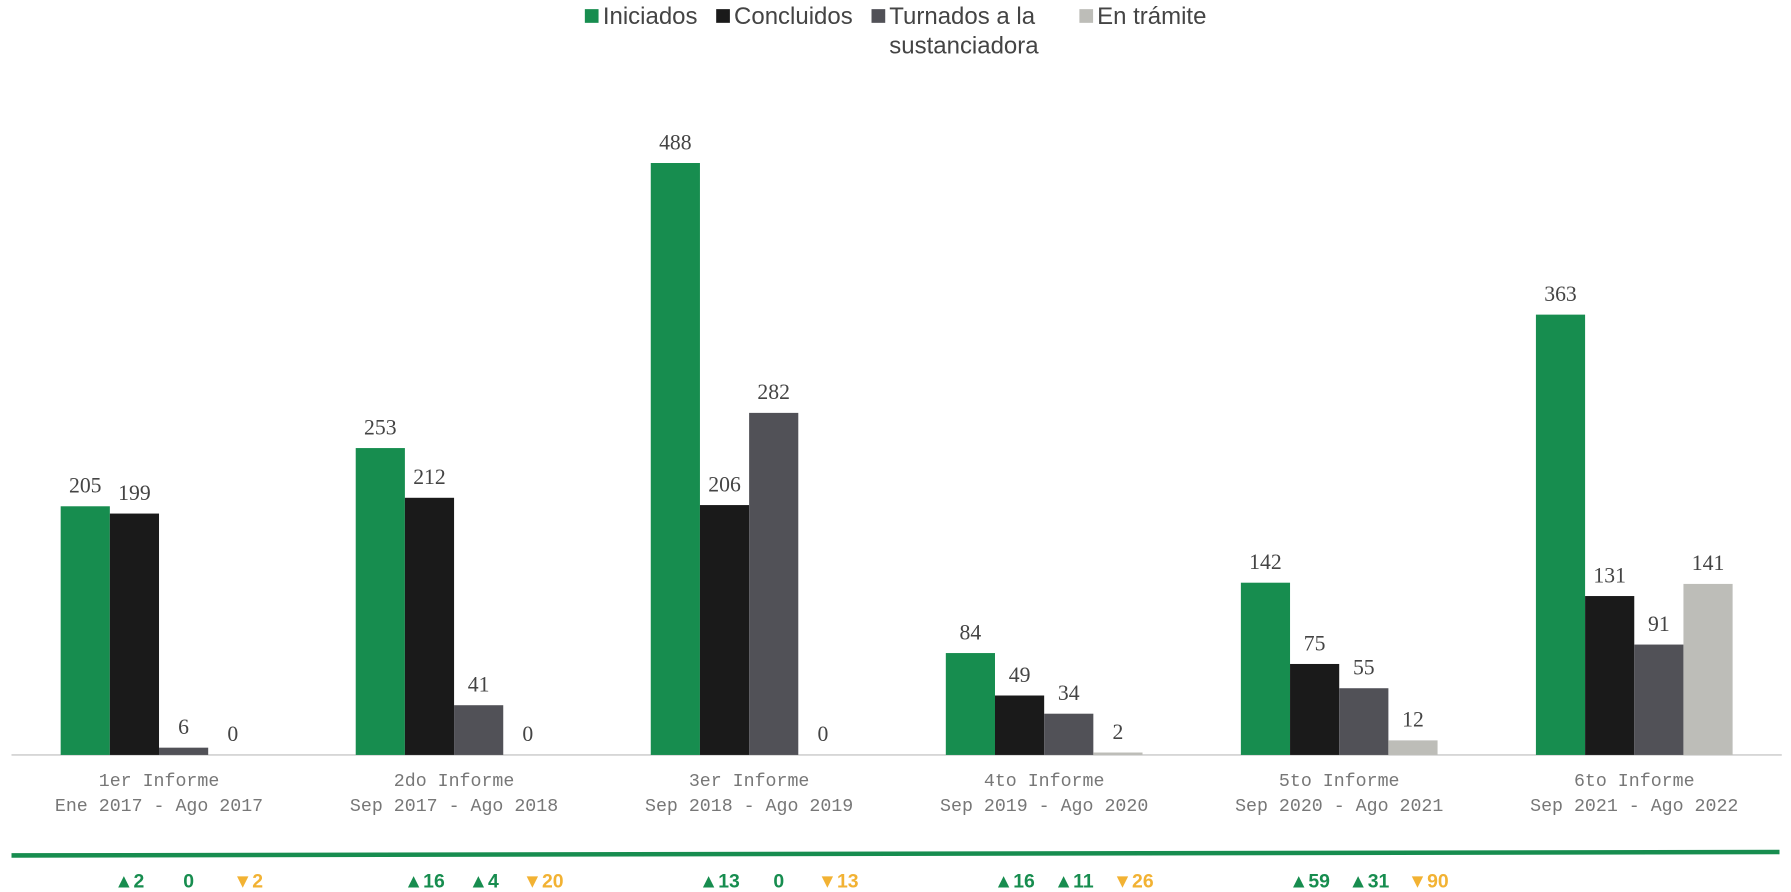 The width and height of the screenshot is (1791, 892). Describe the element at coordinates (1152, 16) in the screenshot. I see `legend-label: En trámite` at that location.